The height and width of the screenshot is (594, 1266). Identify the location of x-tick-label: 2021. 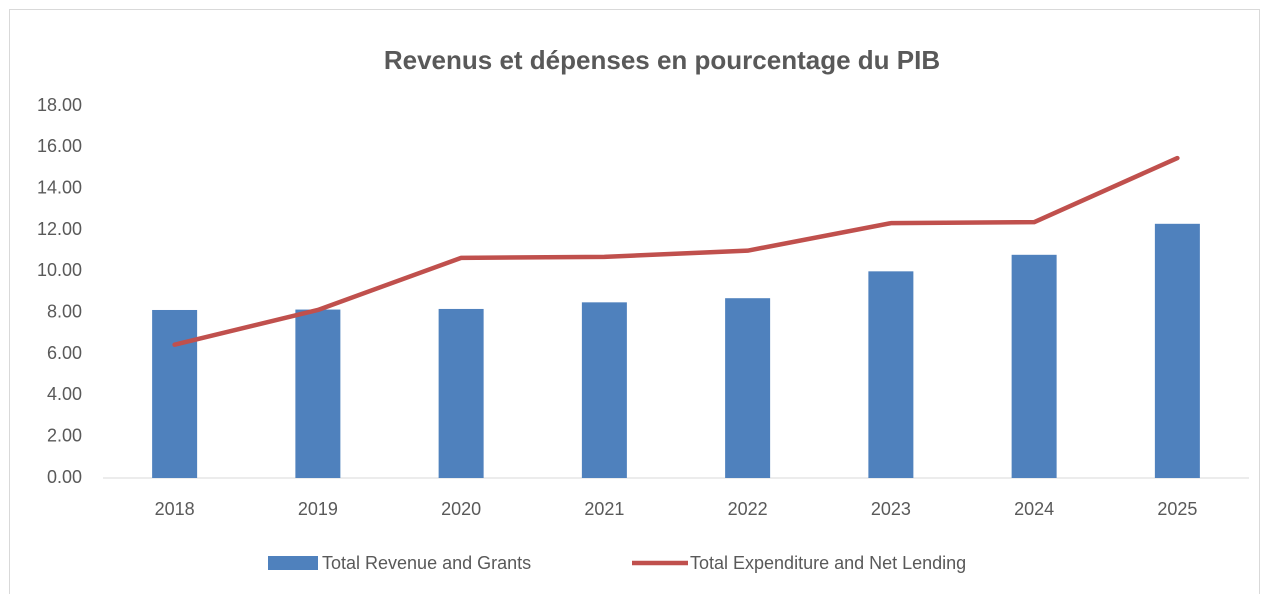
(604, 509).